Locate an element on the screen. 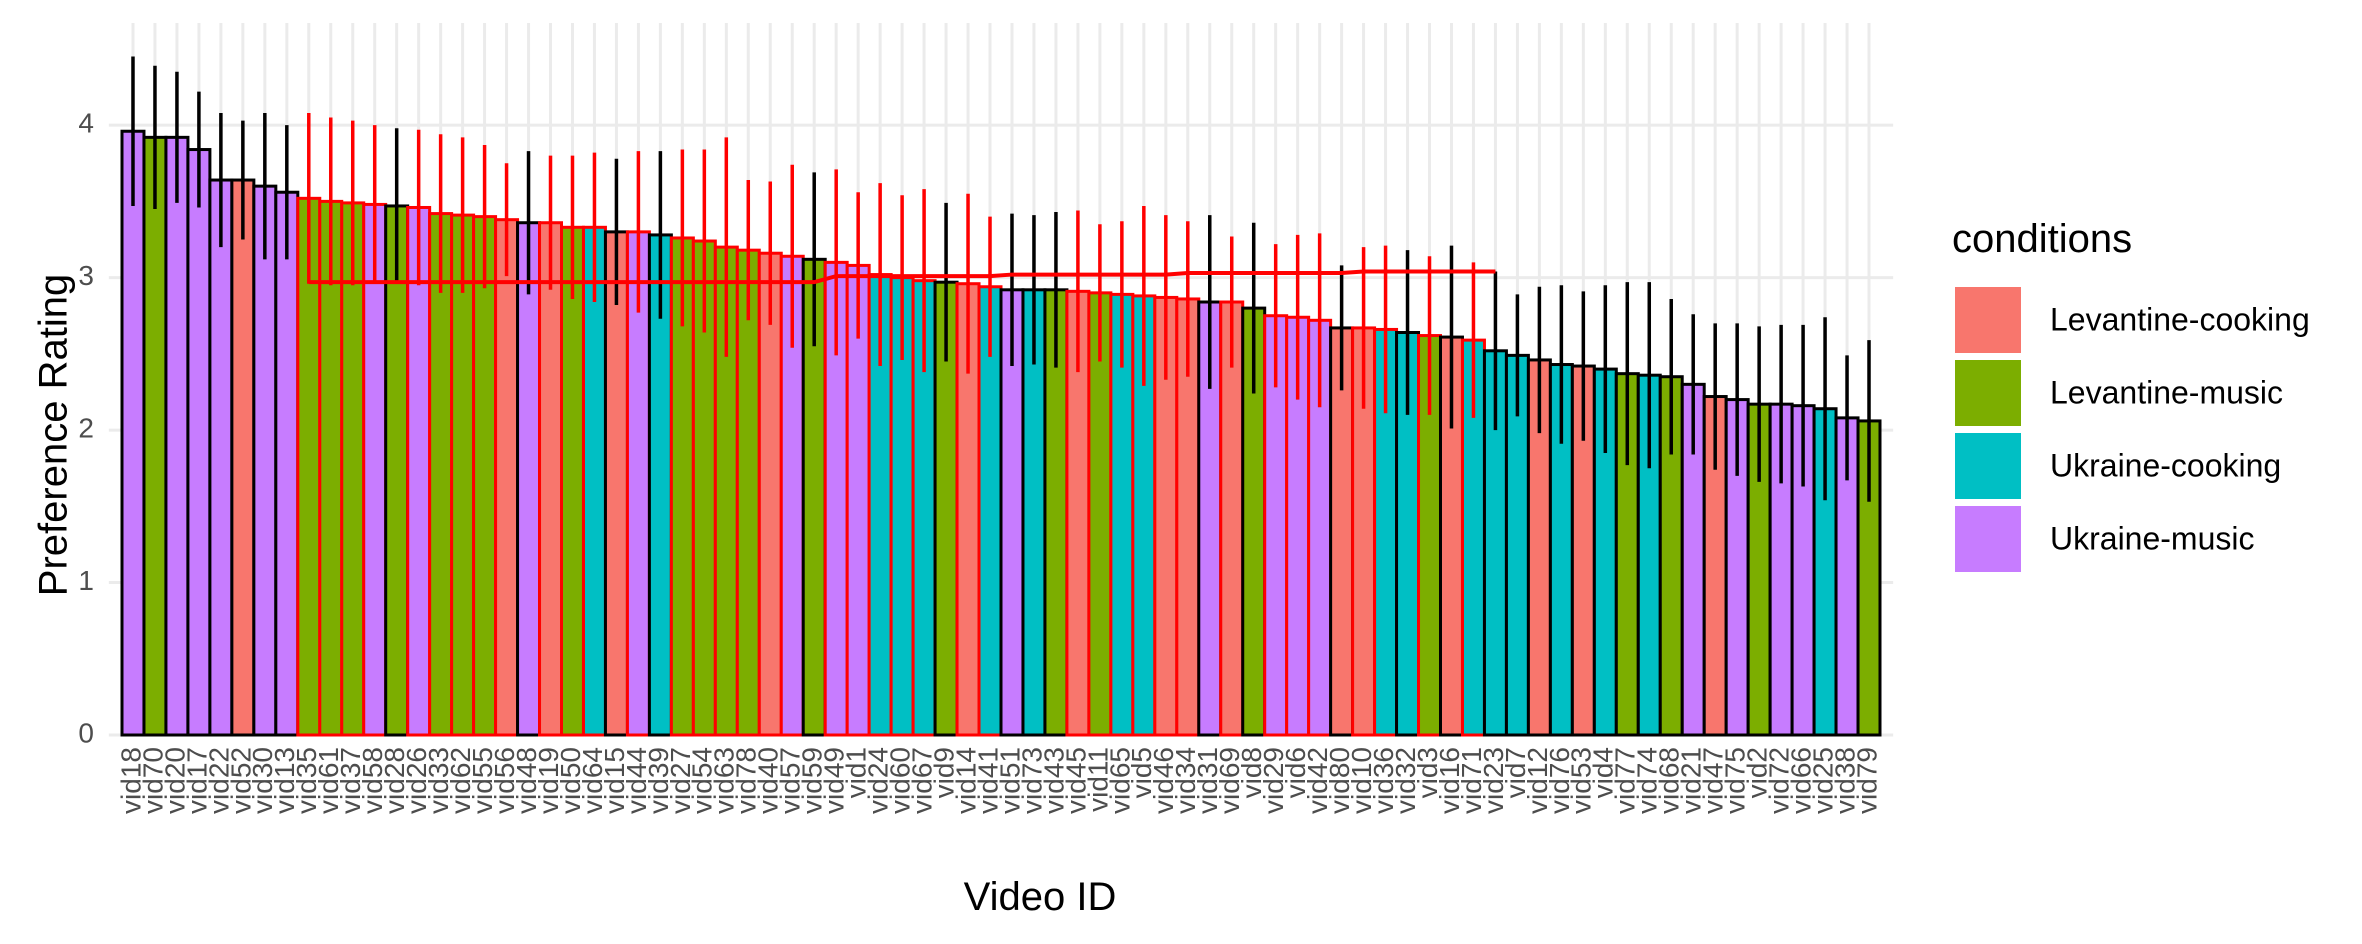 The width and height of the screenshot is (2362, 944). x-tick-label: vid42 is located at coordinates (1317, 780).